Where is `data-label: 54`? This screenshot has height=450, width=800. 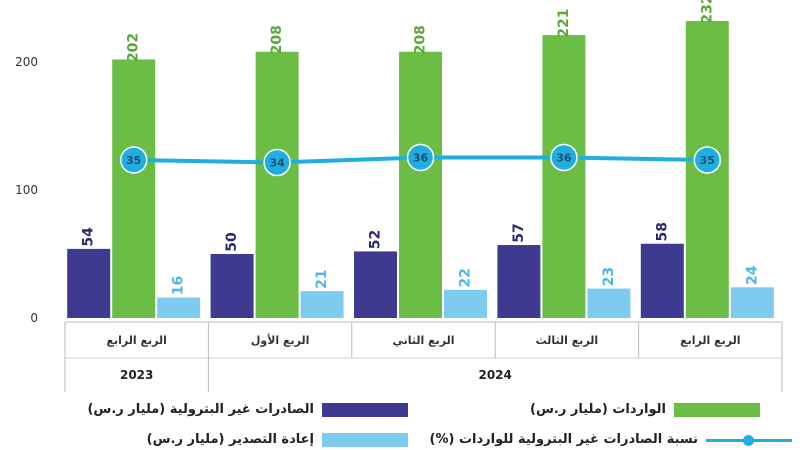 data-label: 54 is located at coordinates (89, 237).